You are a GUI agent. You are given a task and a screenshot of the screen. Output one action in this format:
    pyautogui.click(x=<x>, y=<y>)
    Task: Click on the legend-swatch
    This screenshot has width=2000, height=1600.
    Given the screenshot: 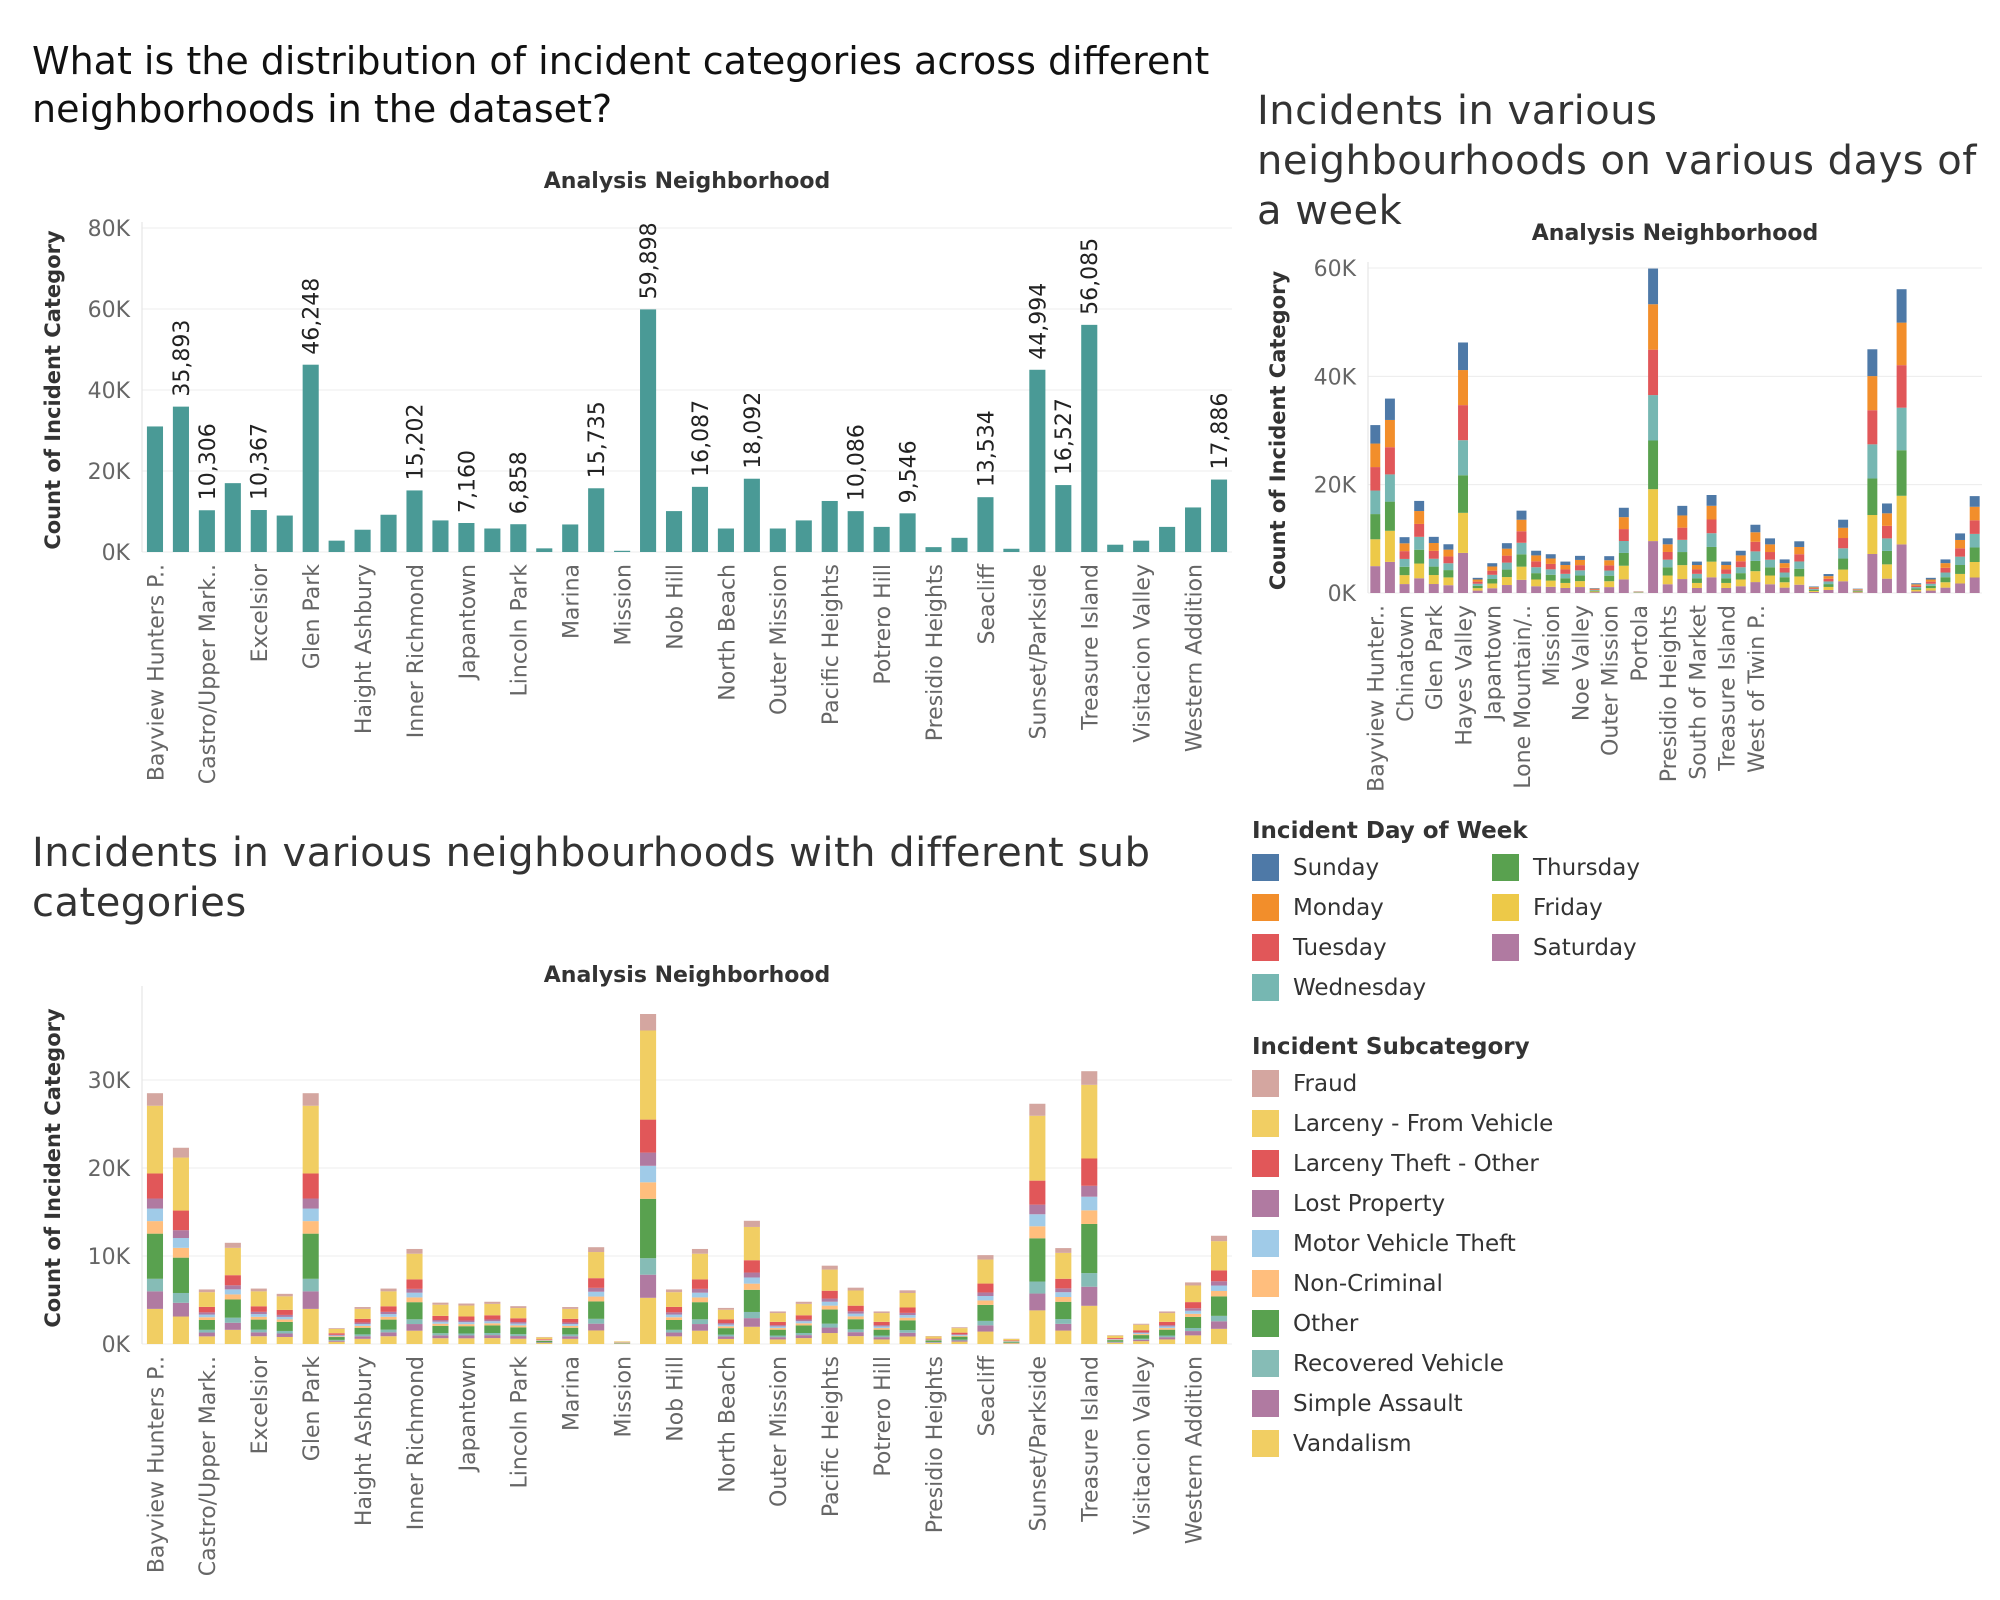 What is the action you would take?
    pyautogui.click(x=1265, y=947)
    